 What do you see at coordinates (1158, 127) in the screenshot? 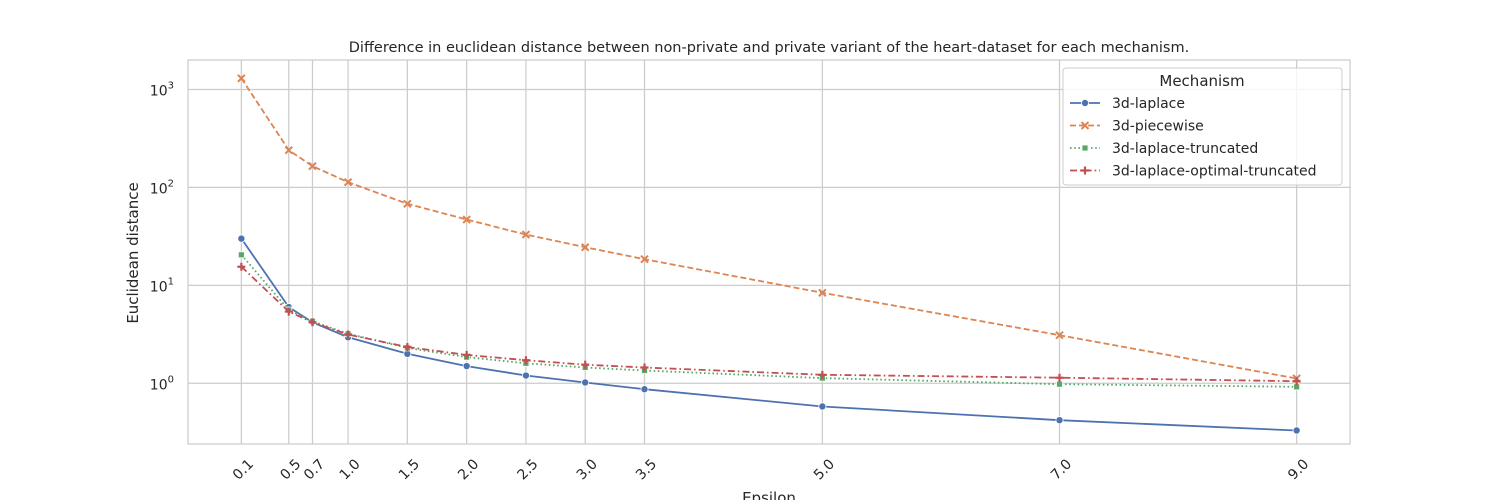
I see `legend-label: 3d-piecewise` at bounding box center [1158, 127].